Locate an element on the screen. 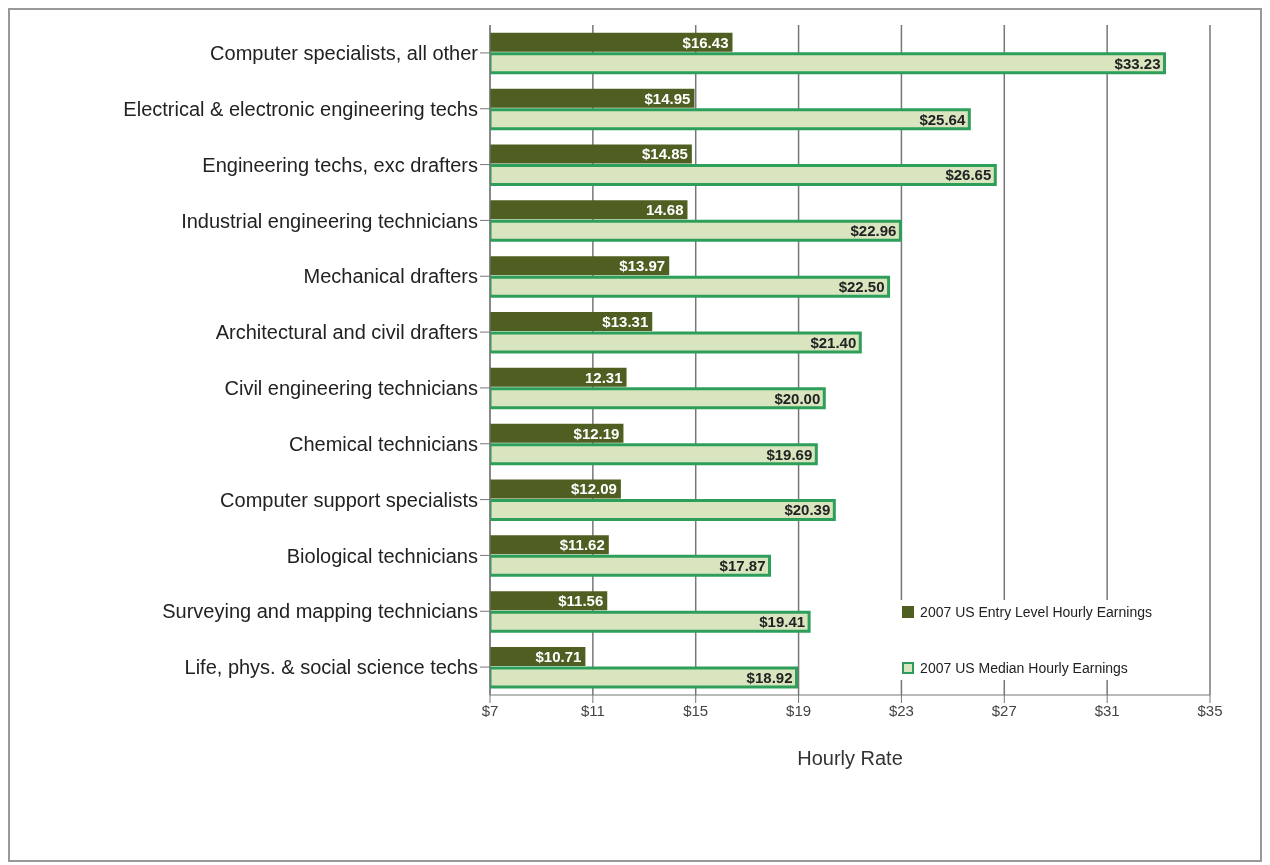 This screenshot has height=865, width=1270. data-label: $12.19 is located at coordinates (596, 433).